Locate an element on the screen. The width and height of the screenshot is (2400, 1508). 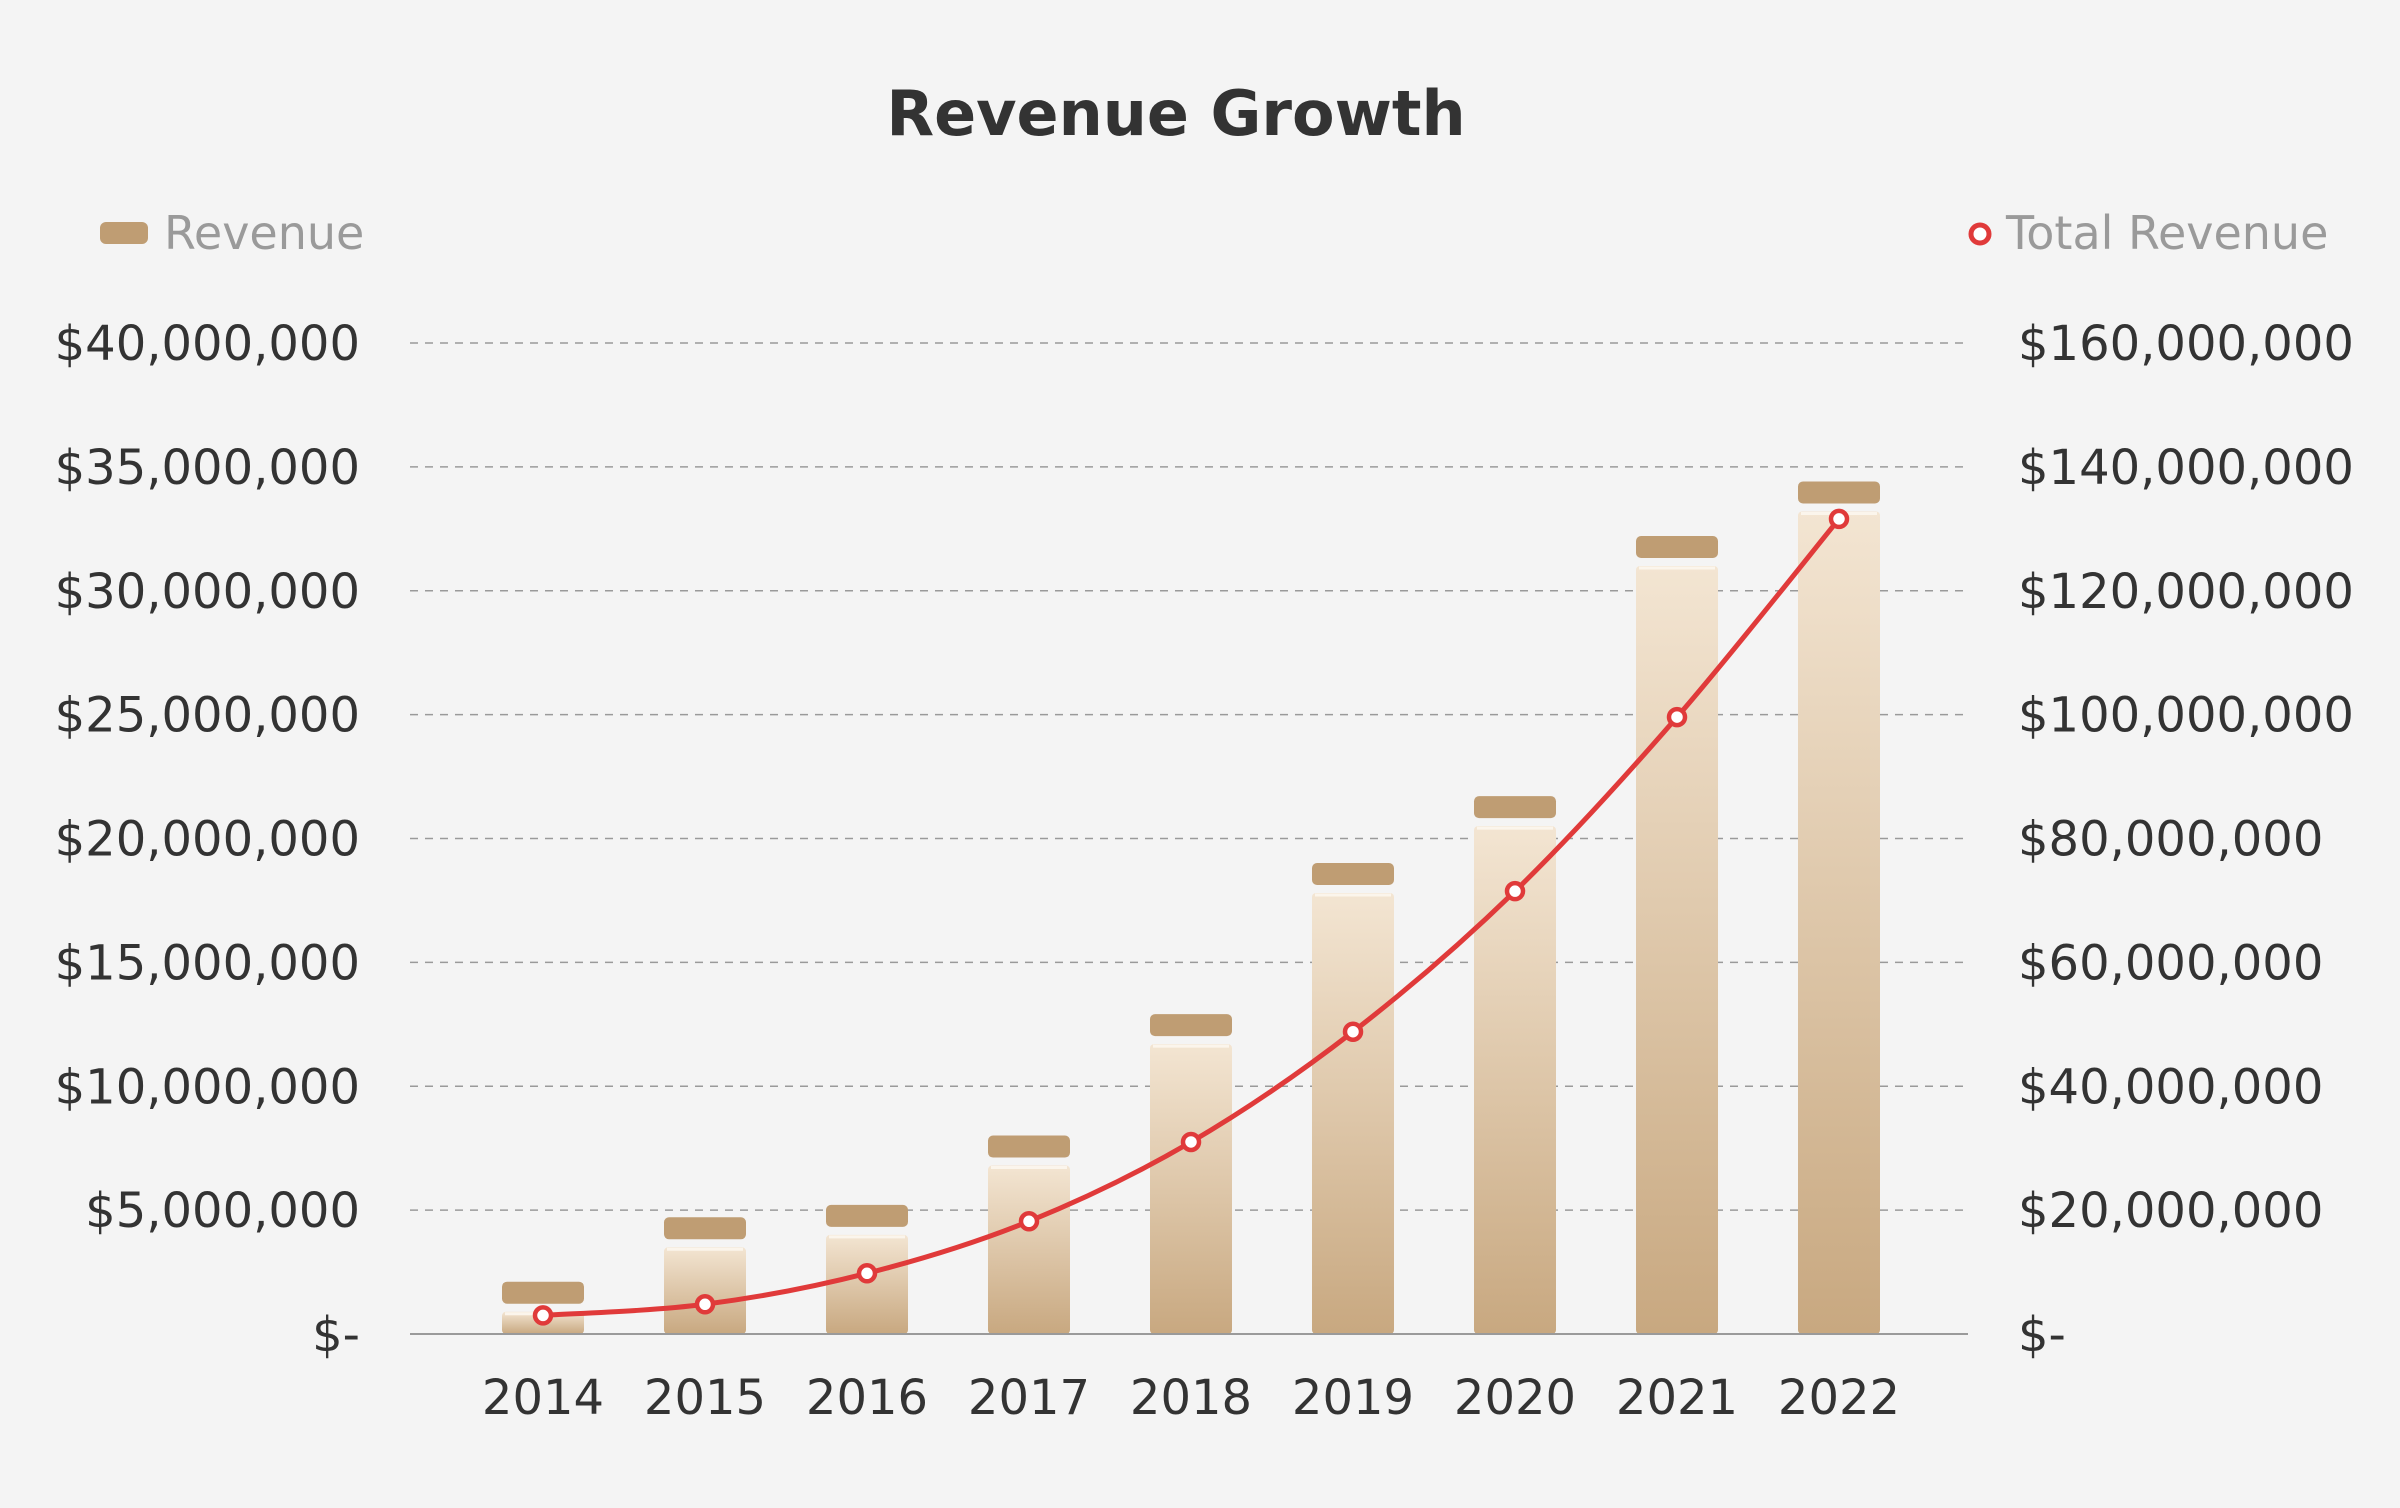
left-tick-label: $20,000,000 is located at coordinates (207, 840).